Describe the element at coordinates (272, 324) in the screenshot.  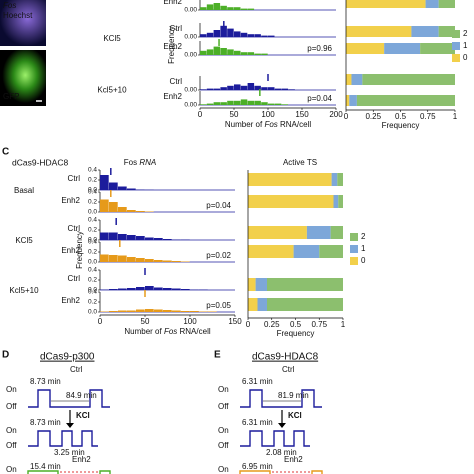
I see `x-tick-label: 0.25` at that location.